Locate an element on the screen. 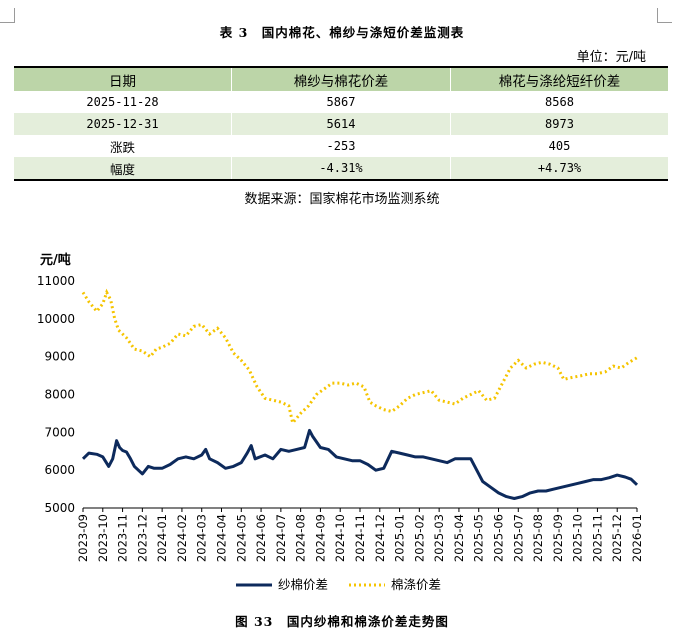 The width and height of the screenshot is (684, 640). x-tick-label: 2025-06 is located at coordinates (499, 538).